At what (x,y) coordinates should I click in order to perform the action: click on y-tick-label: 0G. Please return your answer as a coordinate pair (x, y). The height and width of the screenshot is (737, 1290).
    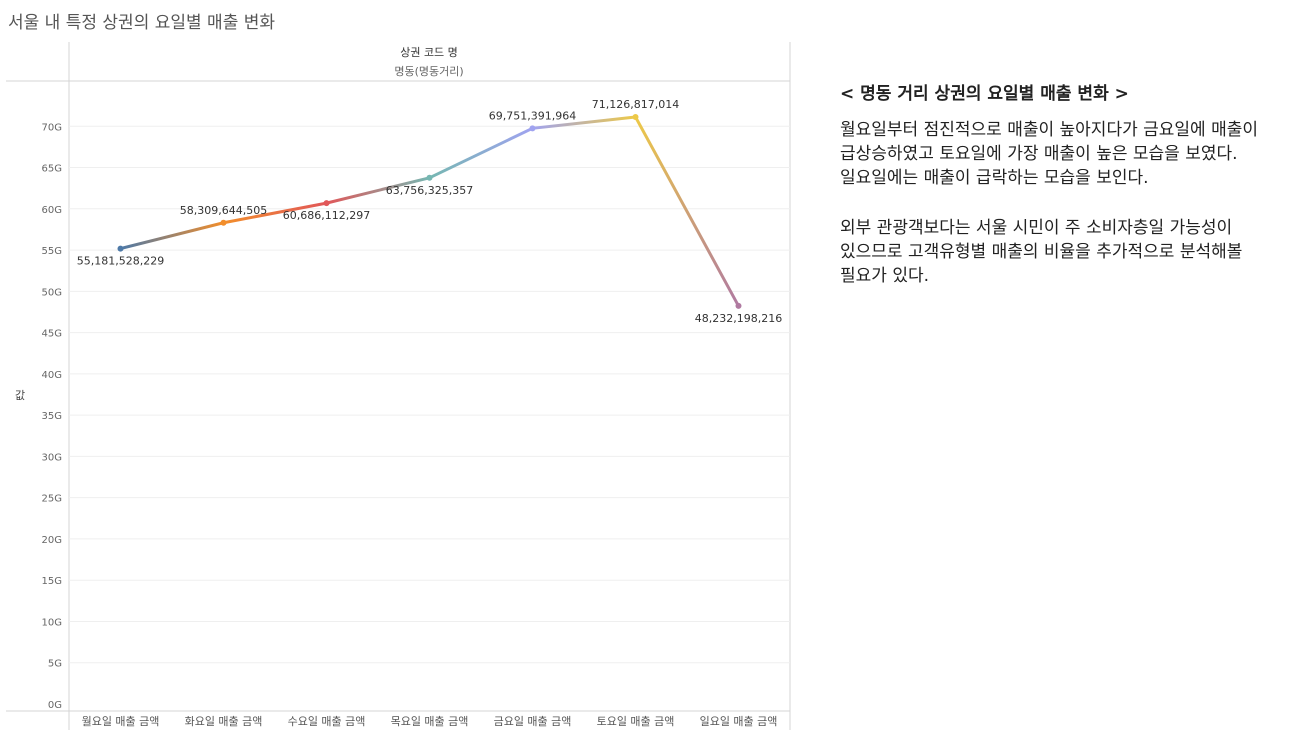
    Looking at the image, I should click on (55, 705).